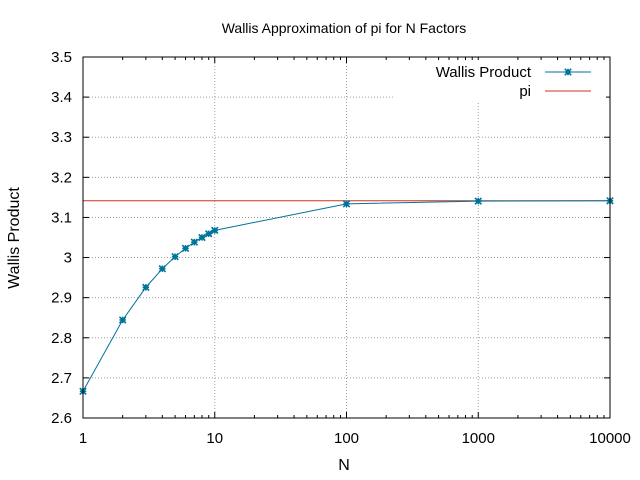 Image resolution: width=640 pixels, height=480 pixels. I want to click on y-tick-label: 2.7, so click(61, 378).